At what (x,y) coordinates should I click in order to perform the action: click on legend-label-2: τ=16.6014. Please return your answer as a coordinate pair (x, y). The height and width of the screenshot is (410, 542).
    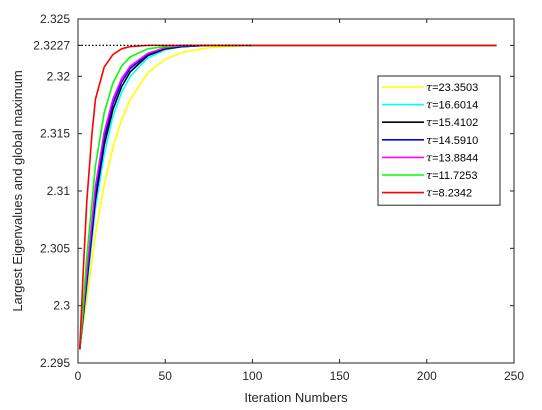
    Looking at the image, I should click on (452, 105).